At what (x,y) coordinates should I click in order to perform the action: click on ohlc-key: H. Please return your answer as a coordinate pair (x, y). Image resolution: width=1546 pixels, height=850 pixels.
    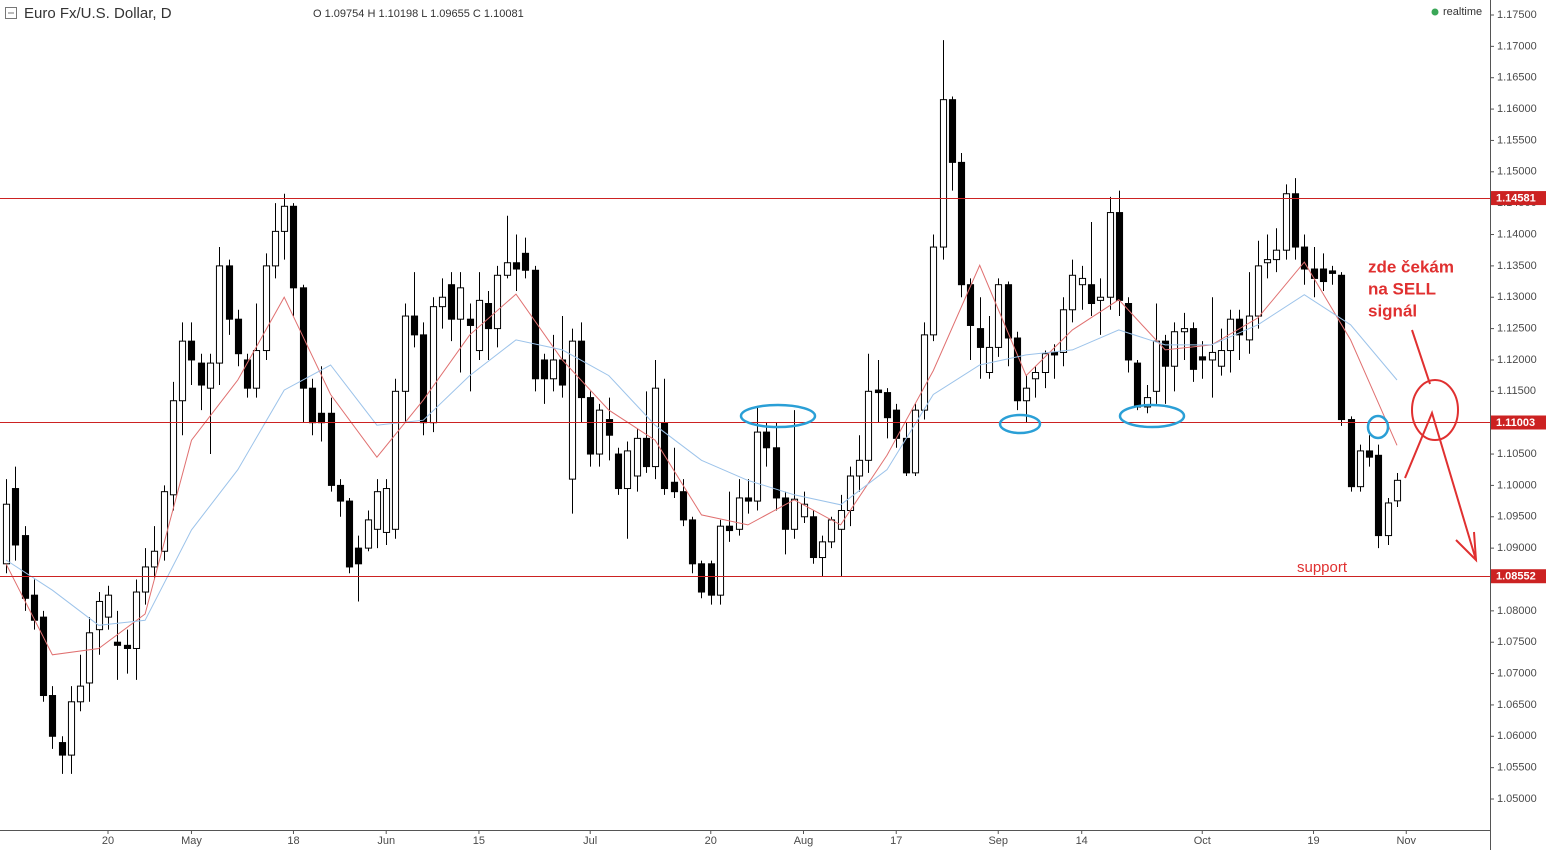
    Looking at the image, I should click on (371, 14).